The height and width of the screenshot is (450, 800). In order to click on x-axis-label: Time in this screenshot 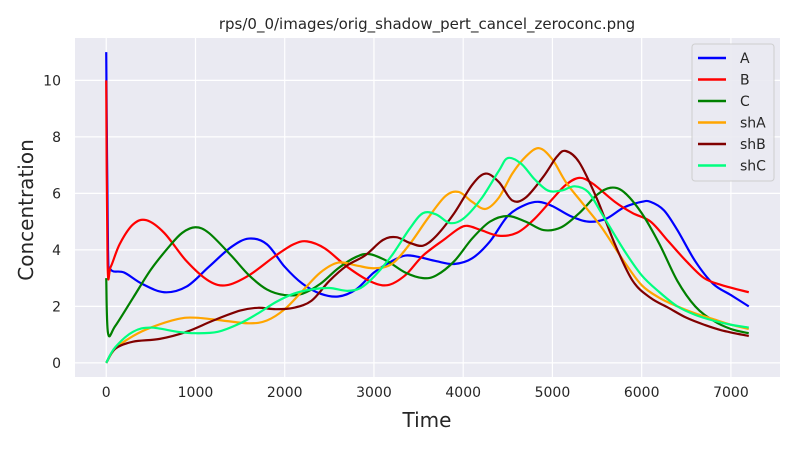, I will do `click(427, 420)`.